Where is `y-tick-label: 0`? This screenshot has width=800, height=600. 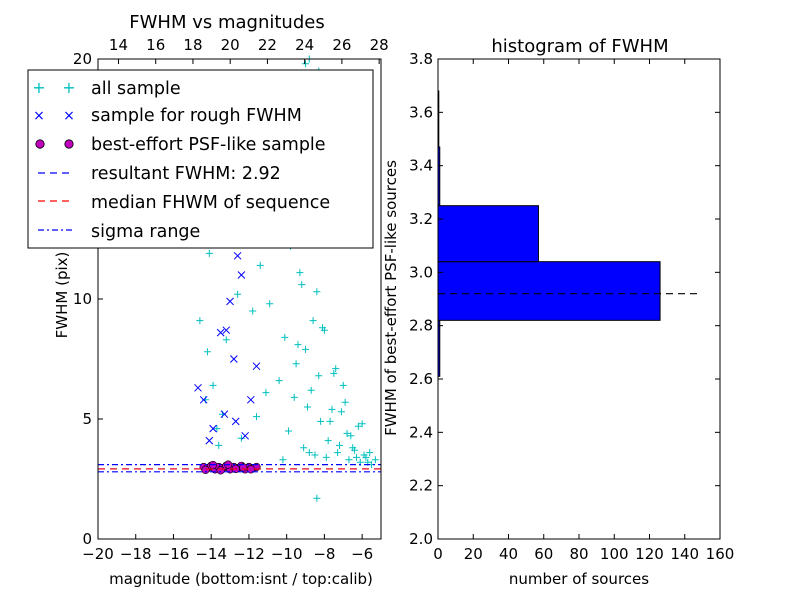 y-tick-label: 0 is located at coordinates (87, 539).